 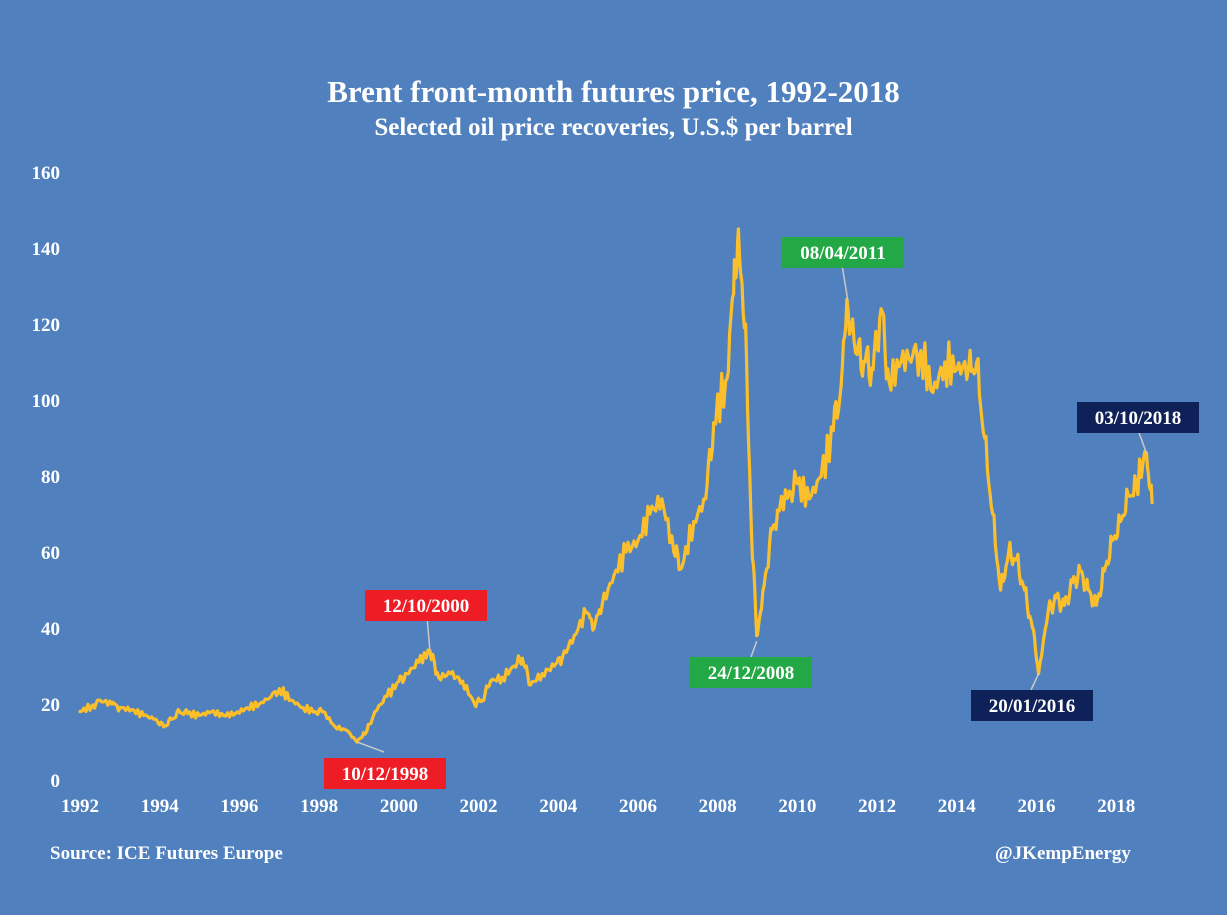 I want to click on x-tick-label: 2002, so click(x=479, y=806).